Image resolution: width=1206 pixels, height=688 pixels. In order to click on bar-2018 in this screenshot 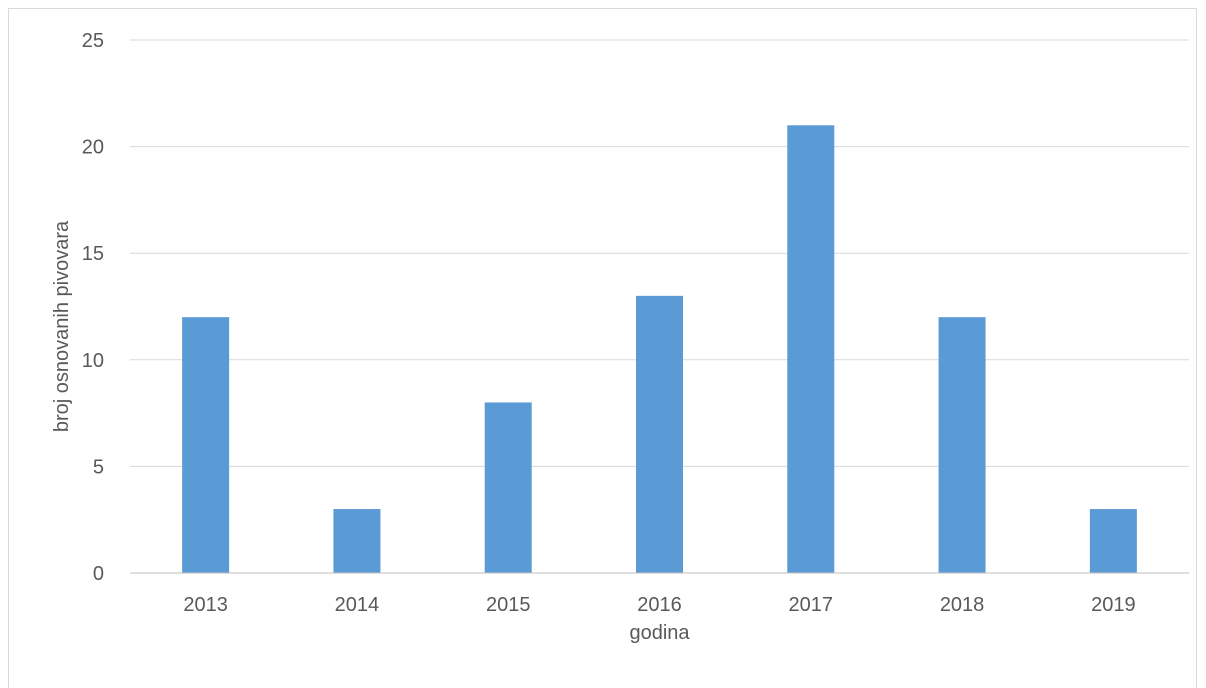, I will do `click(962, 445)`.